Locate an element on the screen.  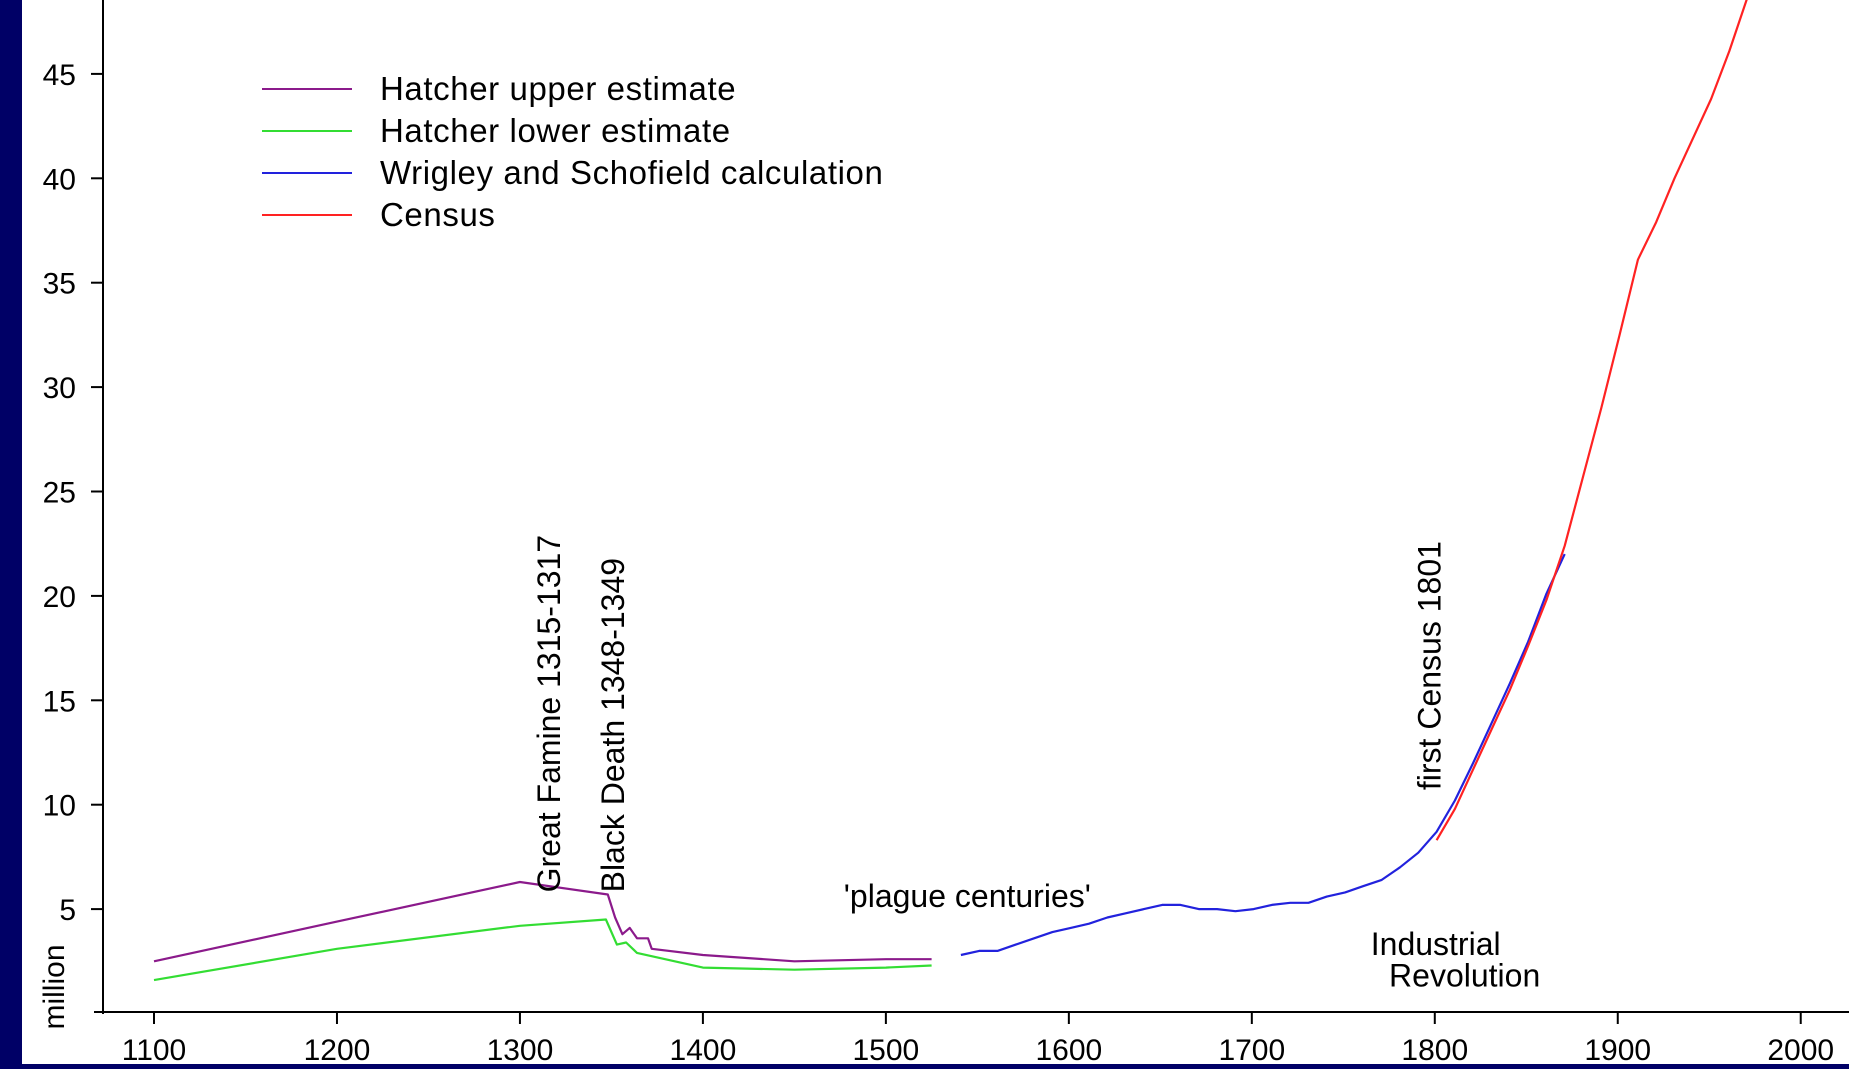
annotation-label: 'plague centuries' is located at coordinates (967, 896).